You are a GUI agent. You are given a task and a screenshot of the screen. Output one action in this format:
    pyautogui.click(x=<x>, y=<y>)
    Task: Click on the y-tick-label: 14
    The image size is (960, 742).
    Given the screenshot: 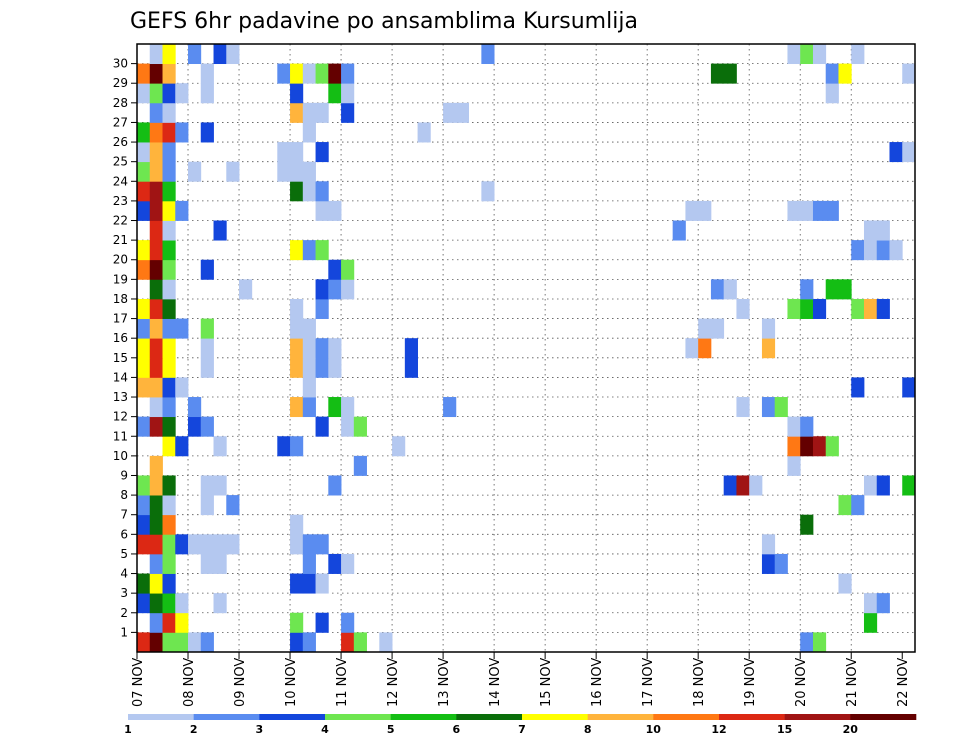 What is the action you would take?
    pyautogui.click(x=120, y=377)
    